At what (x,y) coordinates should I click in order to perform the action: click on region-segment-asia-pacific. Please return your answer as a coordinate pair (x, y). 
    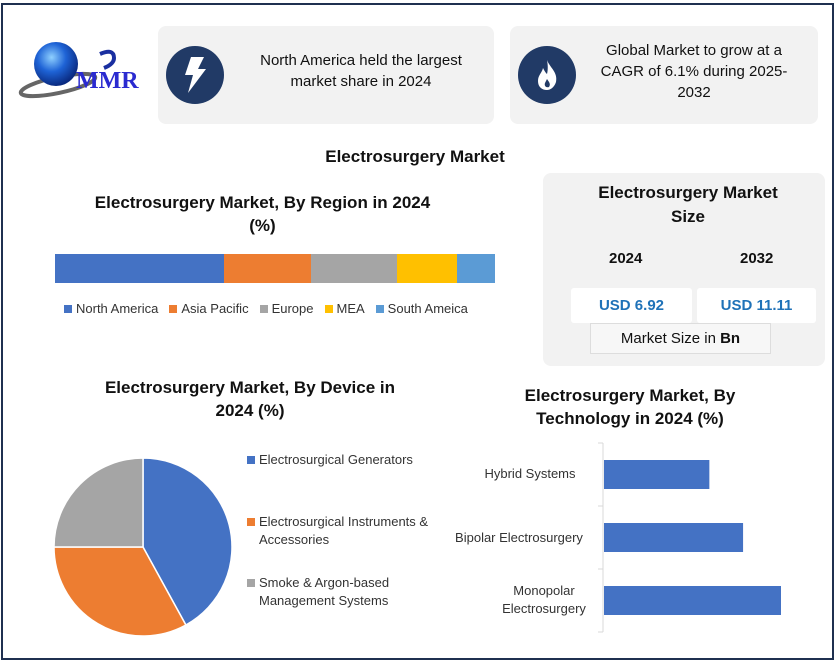
    Looking at the image, I should click on (268, 268).